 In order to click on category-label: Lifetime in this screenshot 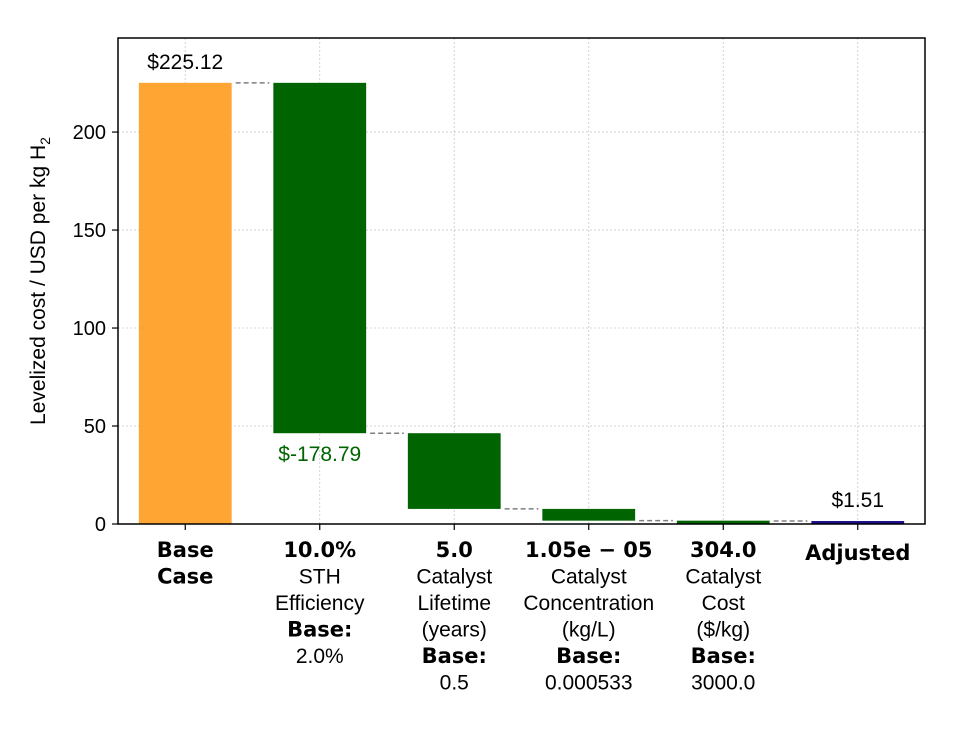, I will do `click(454, 603)`.